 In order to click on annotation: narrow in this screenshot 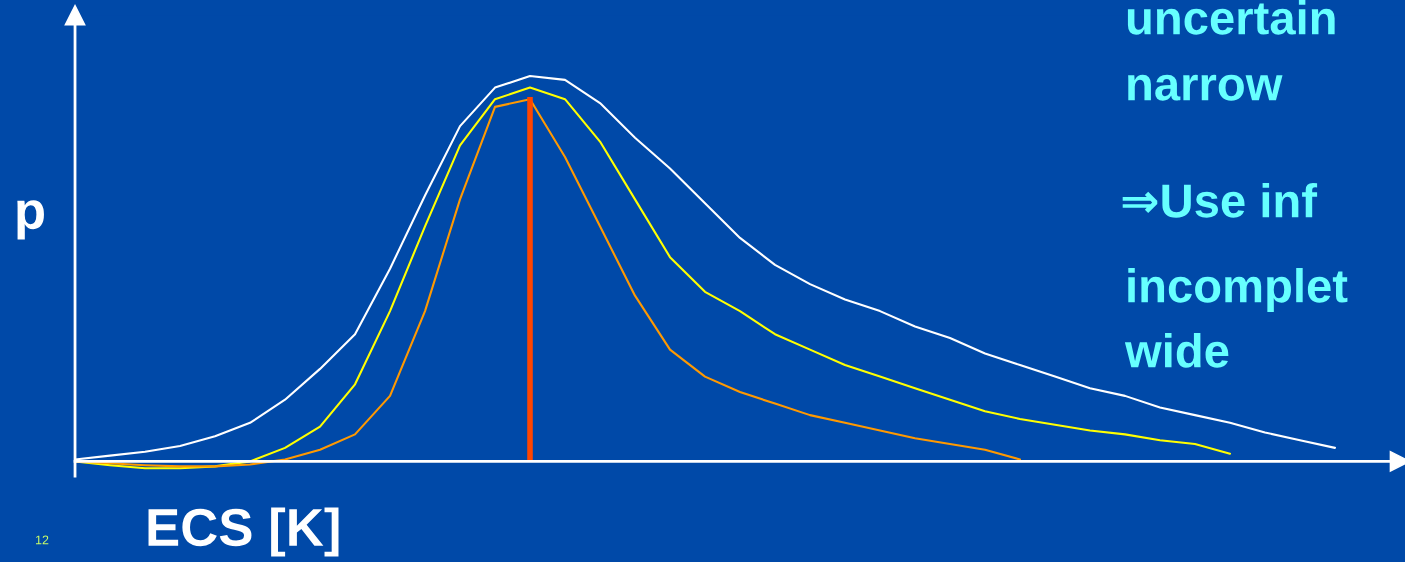, I will do `click(1205, 87)`.